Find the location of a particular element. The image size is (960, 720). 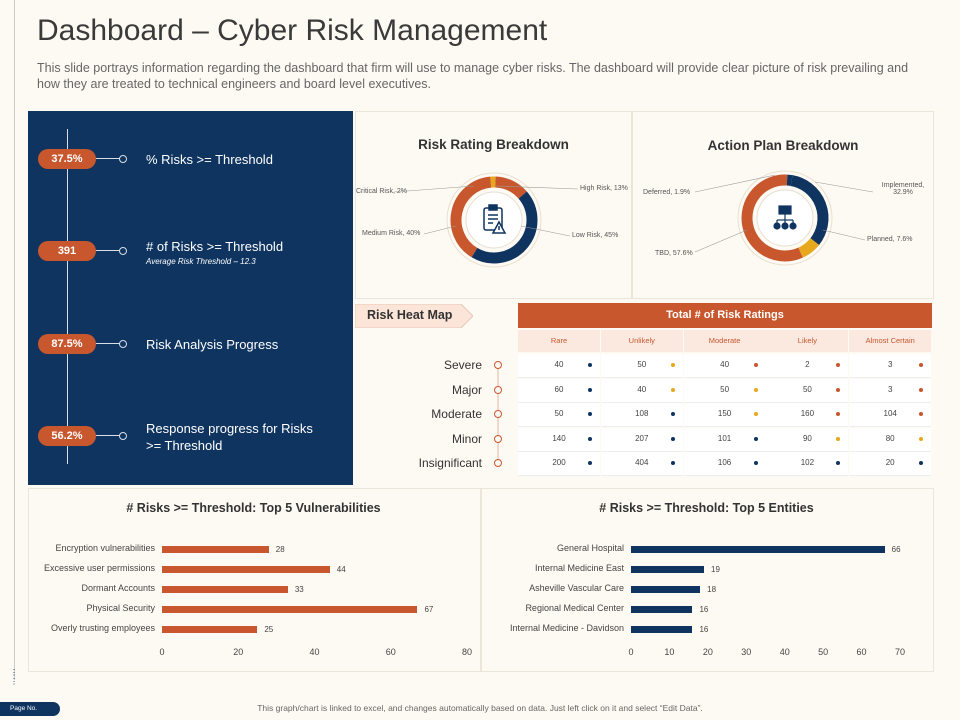

heatmap-cell: 102 is located at coordinates (807, 464).